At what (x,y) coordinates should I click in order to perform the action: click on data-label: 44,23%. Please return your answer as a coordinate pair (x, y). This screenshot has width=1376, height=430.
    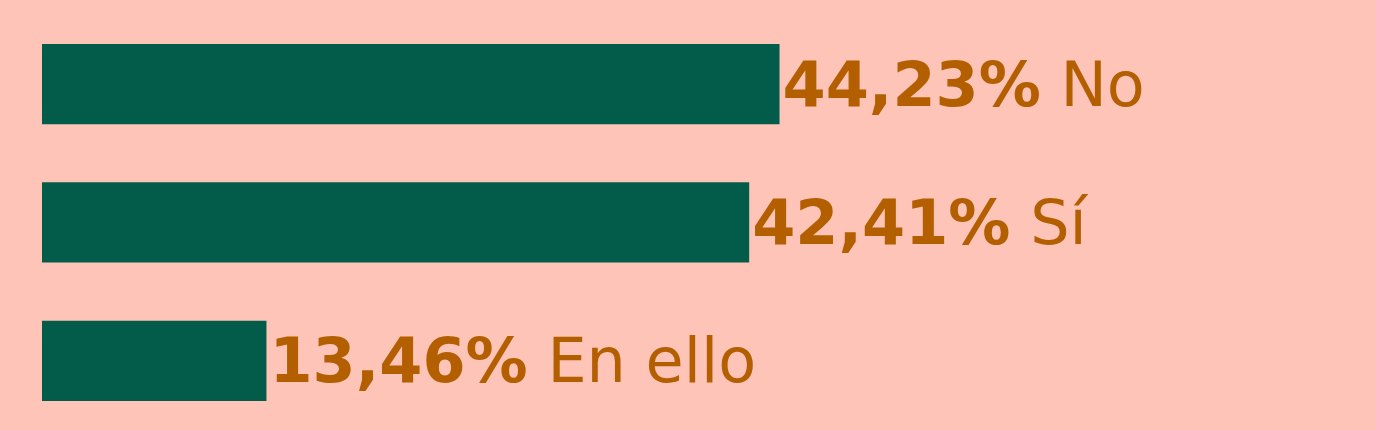
    Looking at the image, I should click on (911, 84).